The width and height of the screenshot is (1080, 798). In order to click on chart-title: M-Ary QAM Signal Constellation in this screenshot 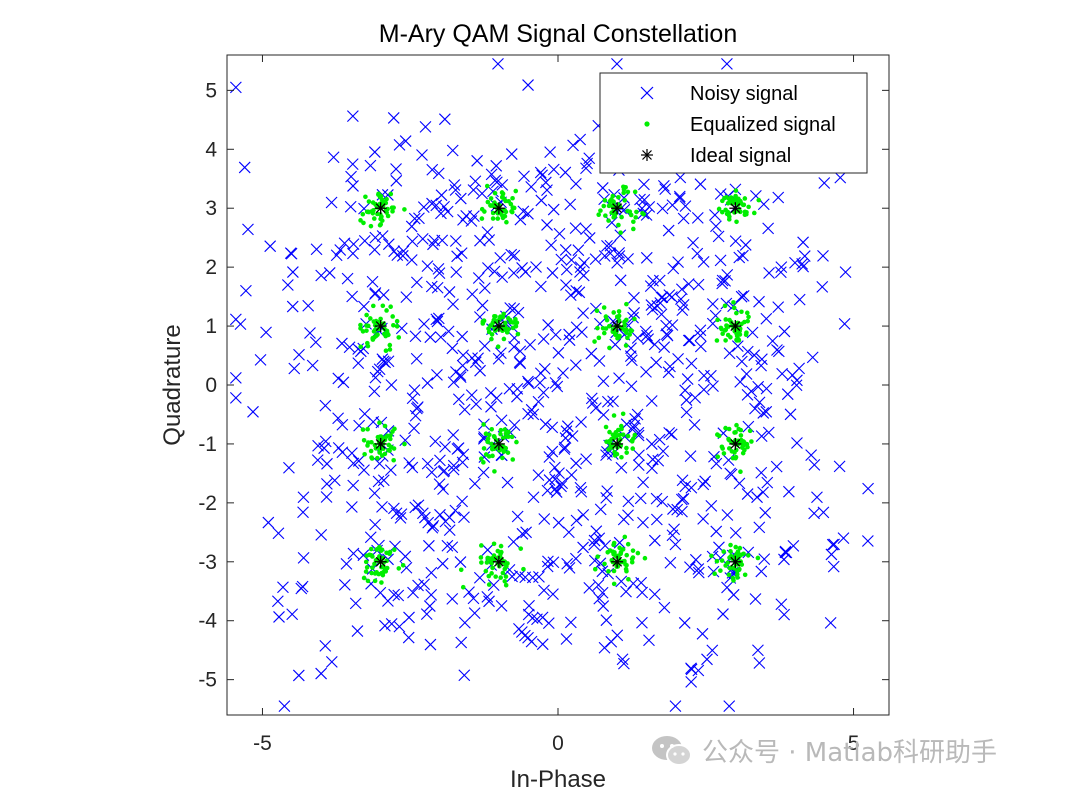, I will do `click(558, 34)`.